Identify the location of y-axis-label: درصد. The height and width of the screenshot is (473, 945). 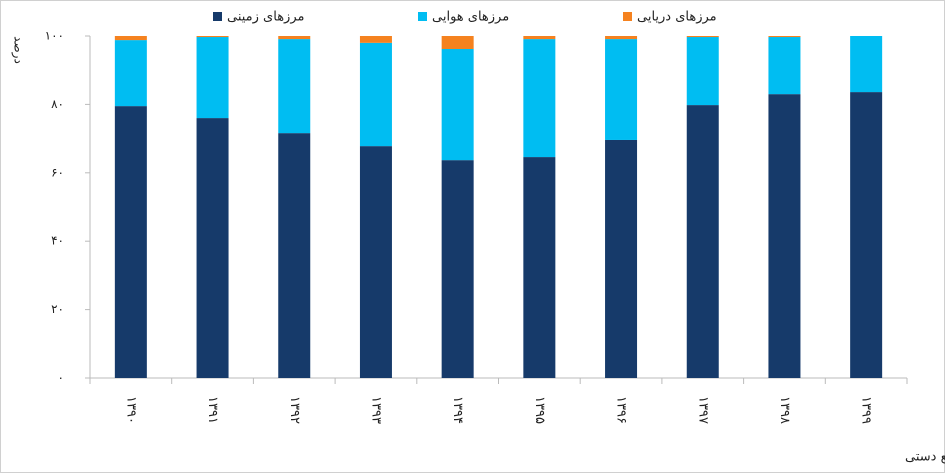
(18, 50).